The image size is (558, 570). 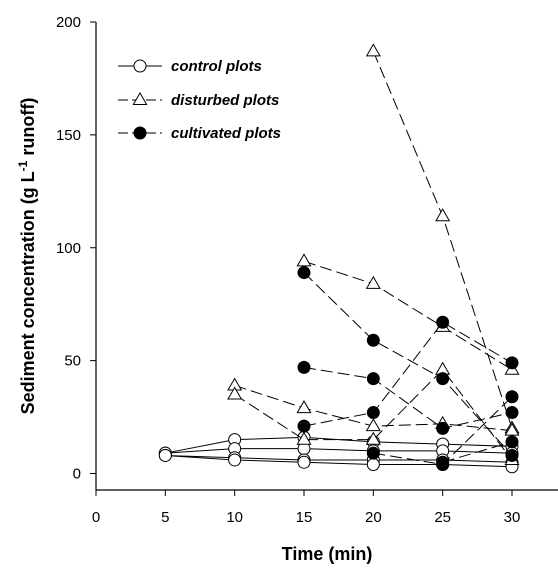 I want to click on legend-item: disturbed plots, so click(x=198, y=100).